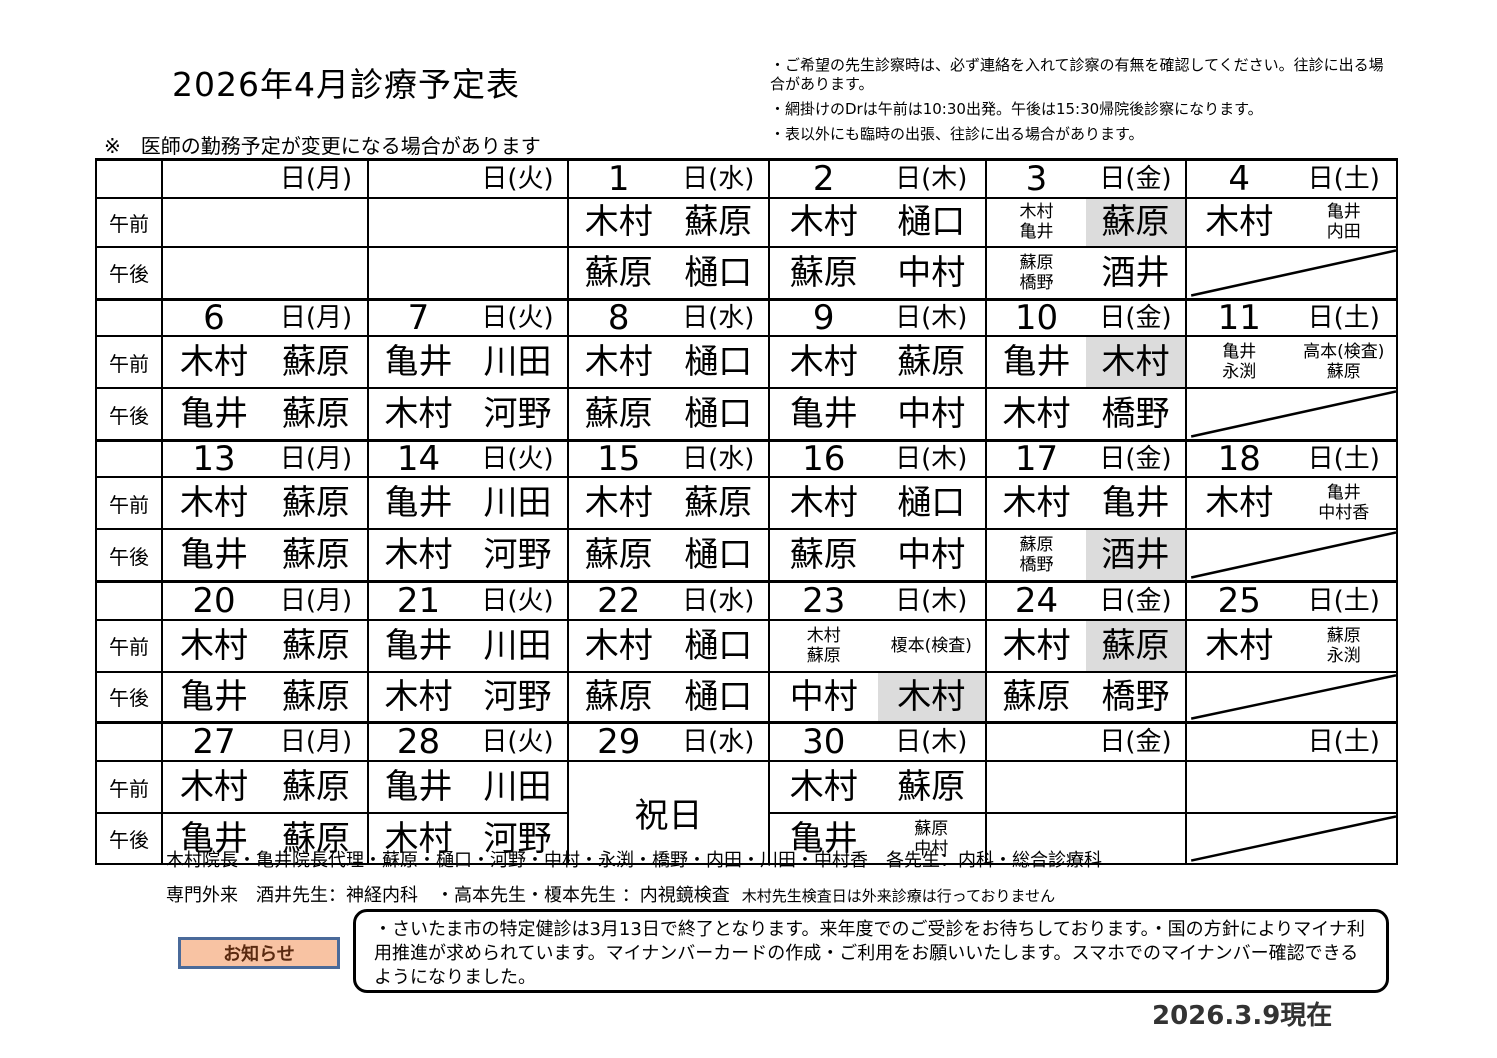  I want to click on day-of-week: 日(火), so click(517, 317).